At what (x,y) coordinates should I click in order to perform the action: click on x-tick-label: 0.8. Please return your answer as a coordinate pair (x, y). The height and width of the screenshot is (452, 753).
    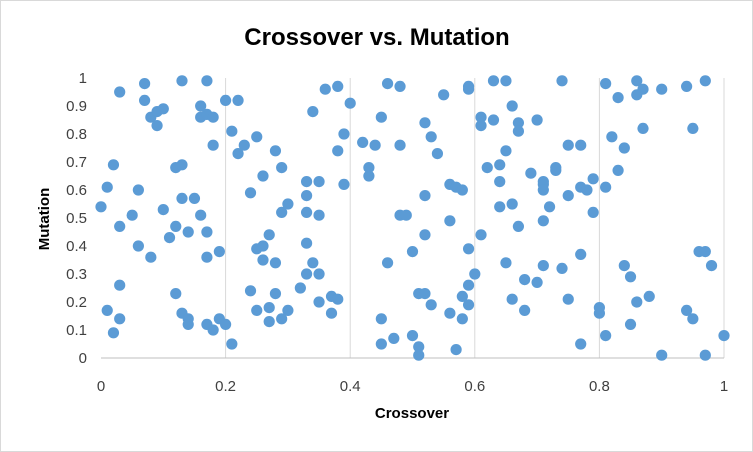
    Looking at the image, I should click on (599, 386).